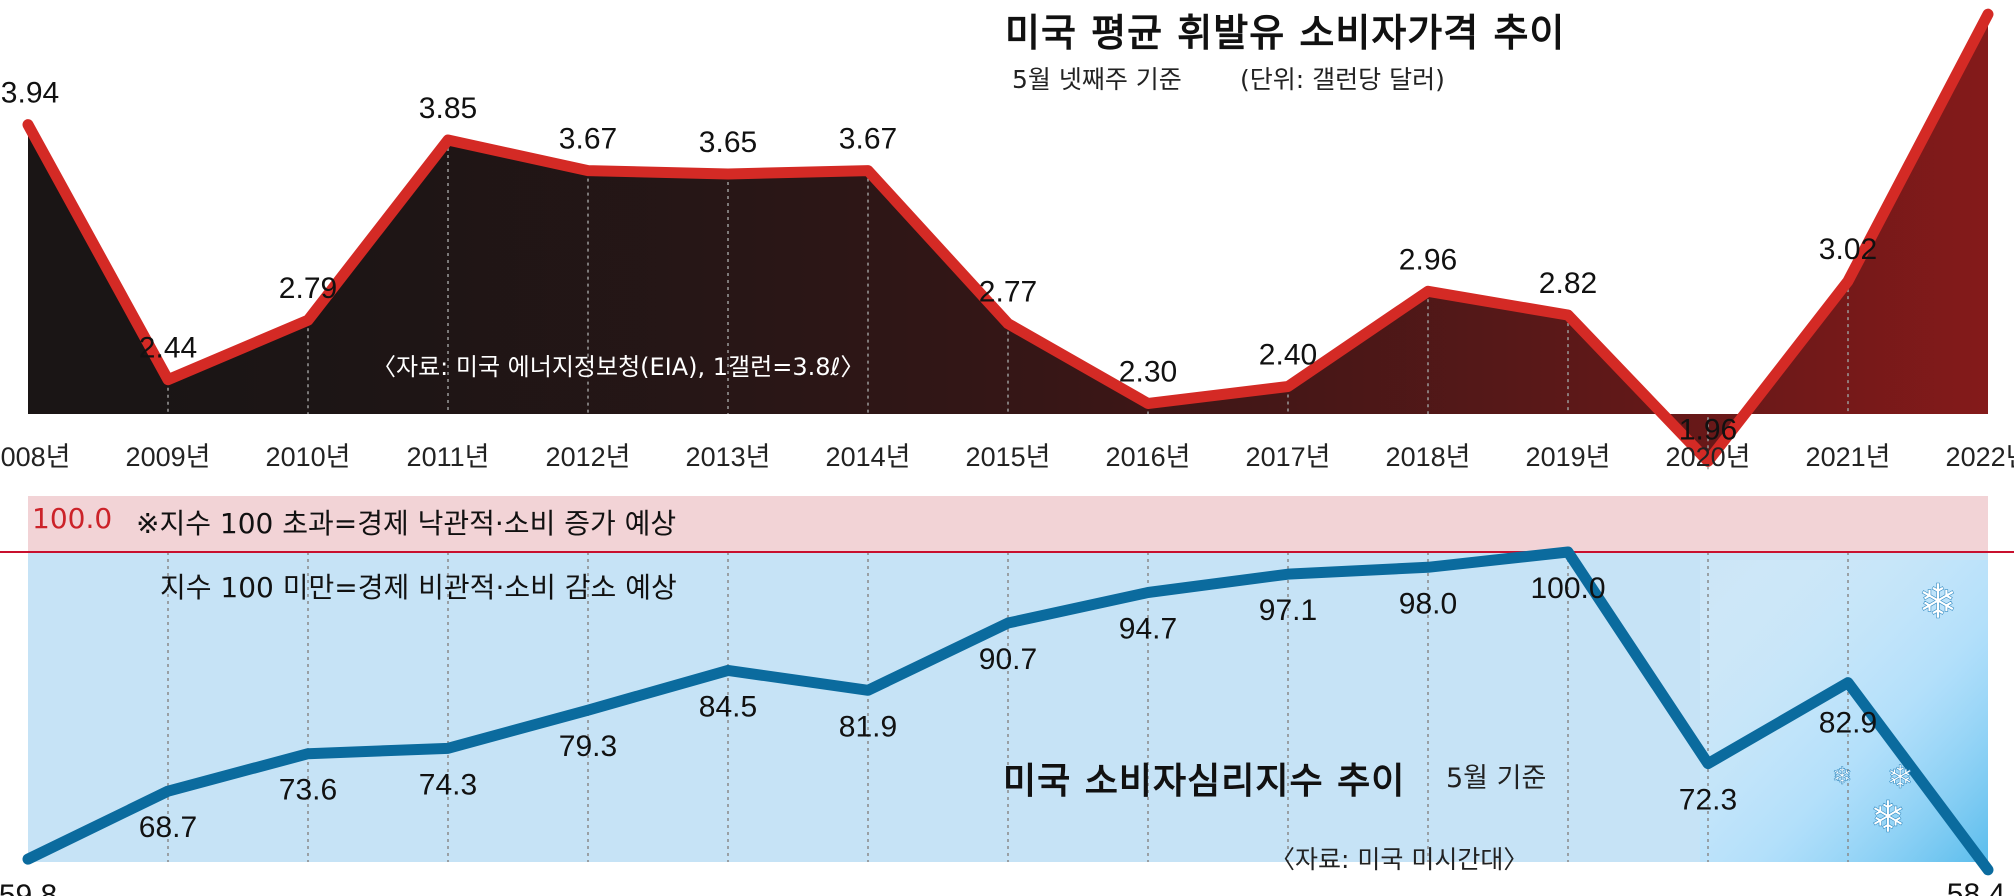 The width and height of the screenshot is (2014, 896). Describe the element at coordinates (1204, 781) in the screenshot. I see `sentiment-title: 미국 소비자심리지수 추이` at that location.